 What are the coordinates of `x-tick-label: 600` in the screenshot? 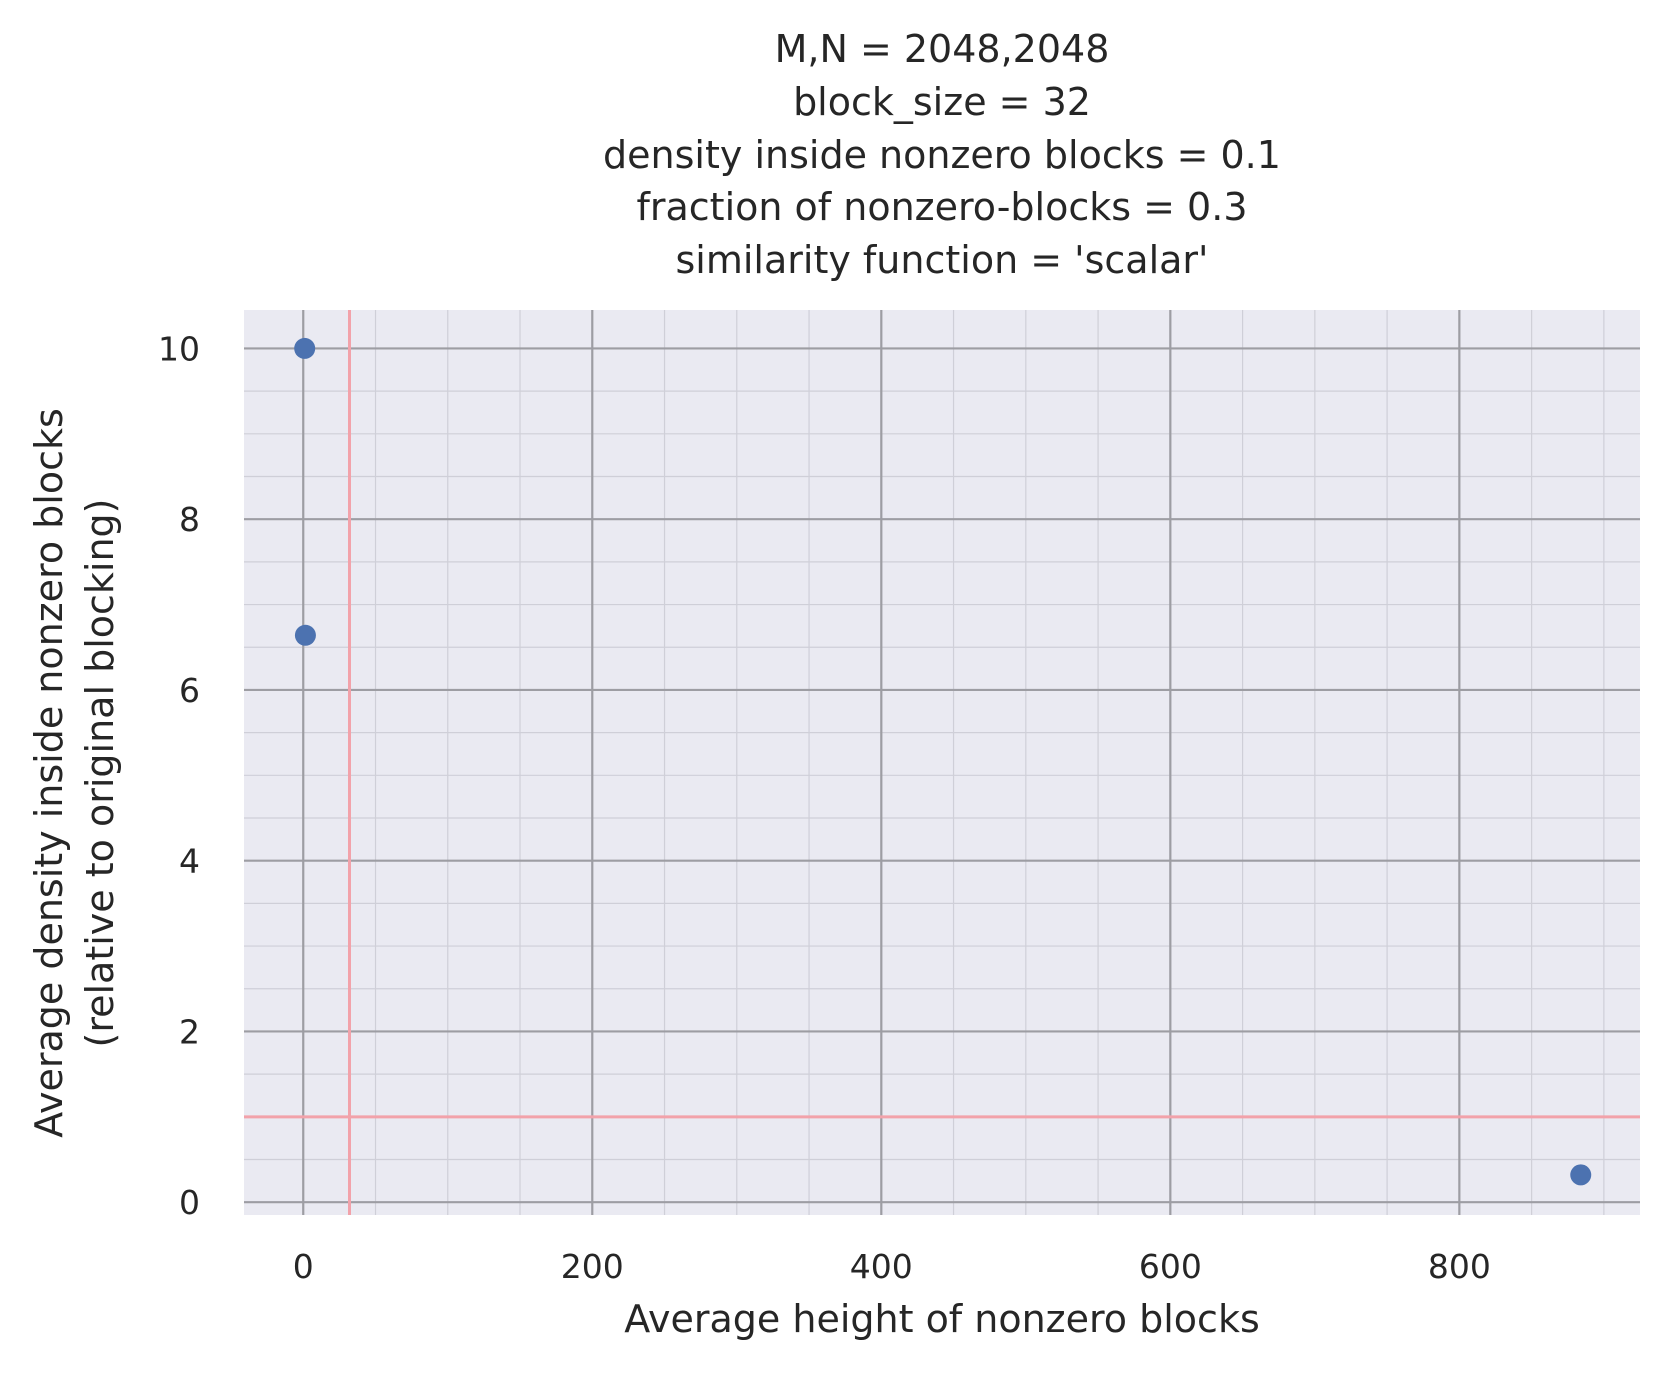 It's located at (1170, 1266).